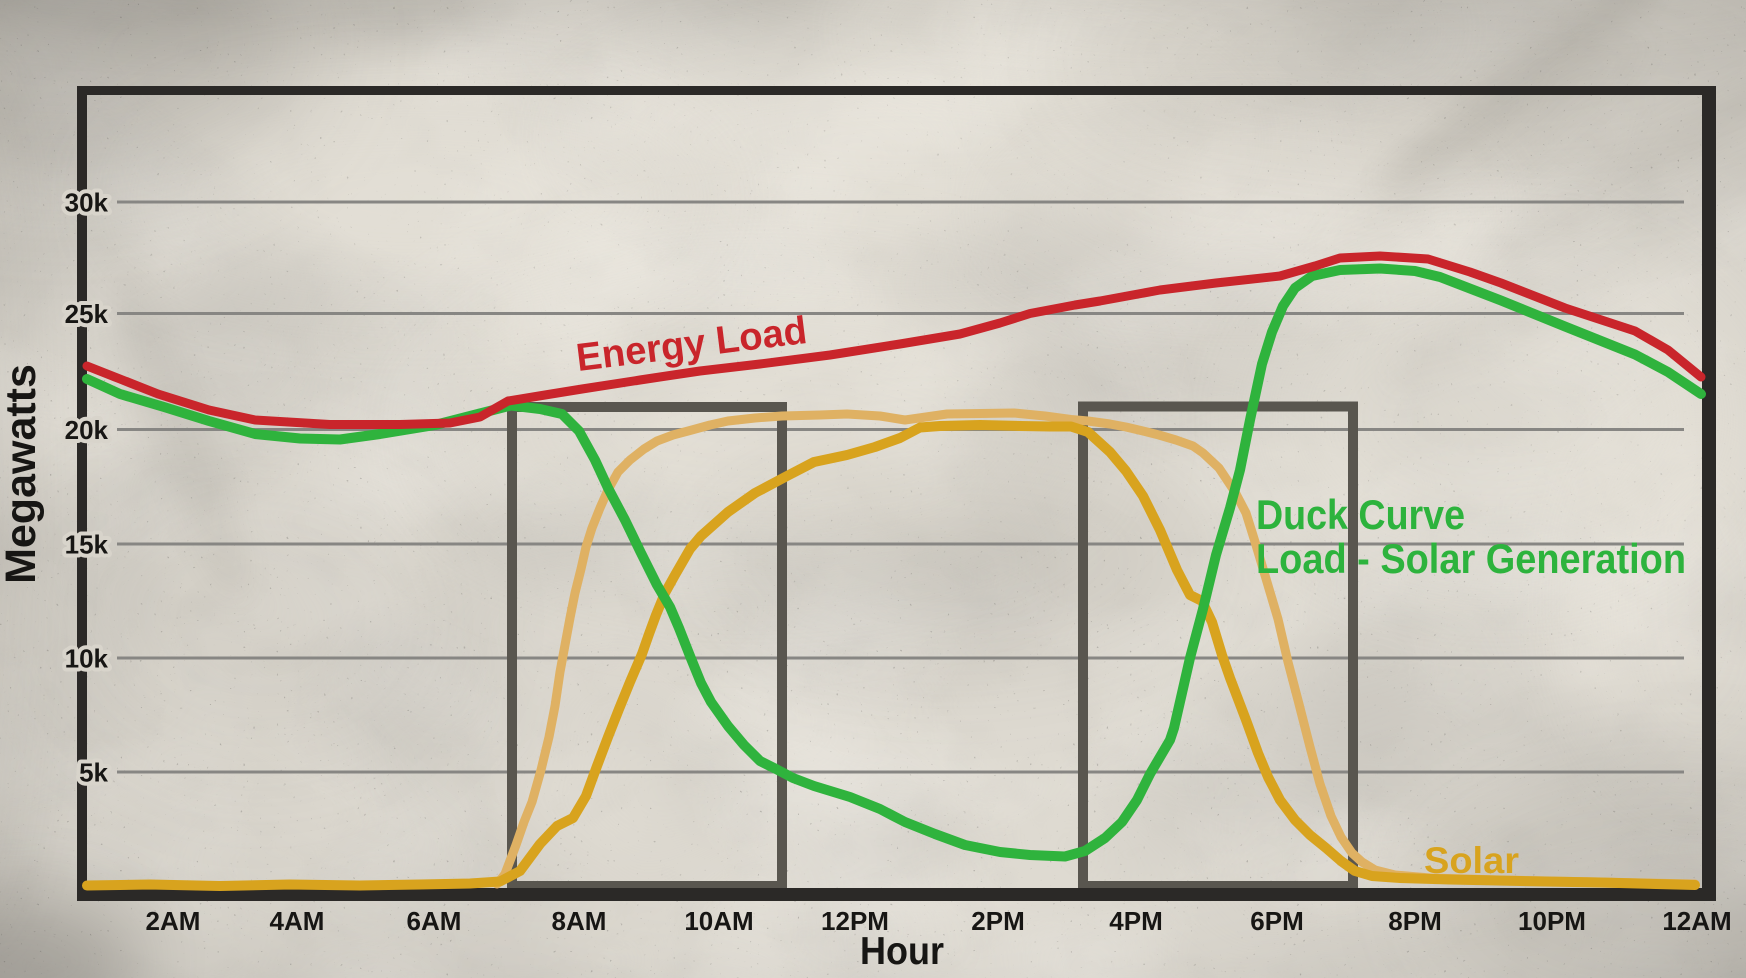  I want to click on svg-text: 4AM, so click(297, 921).